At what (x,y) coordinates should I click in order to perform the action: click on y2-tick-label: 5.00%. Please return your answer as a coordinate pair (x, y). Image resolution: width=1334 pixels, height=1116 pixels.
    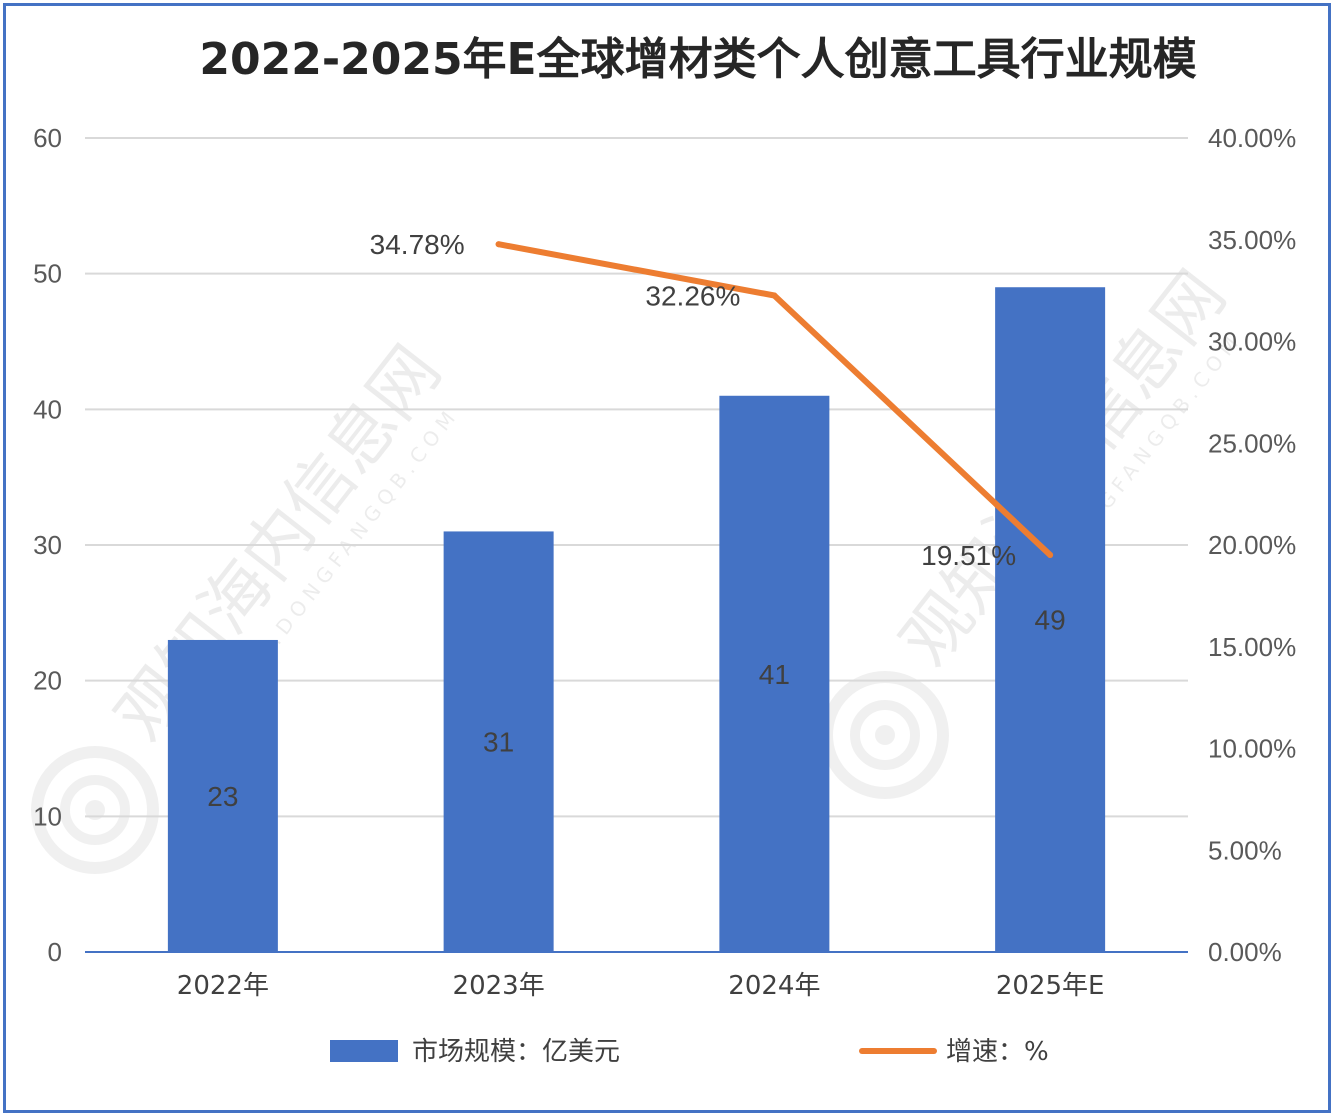
    Looking at the image, I should click on (1245, 850).